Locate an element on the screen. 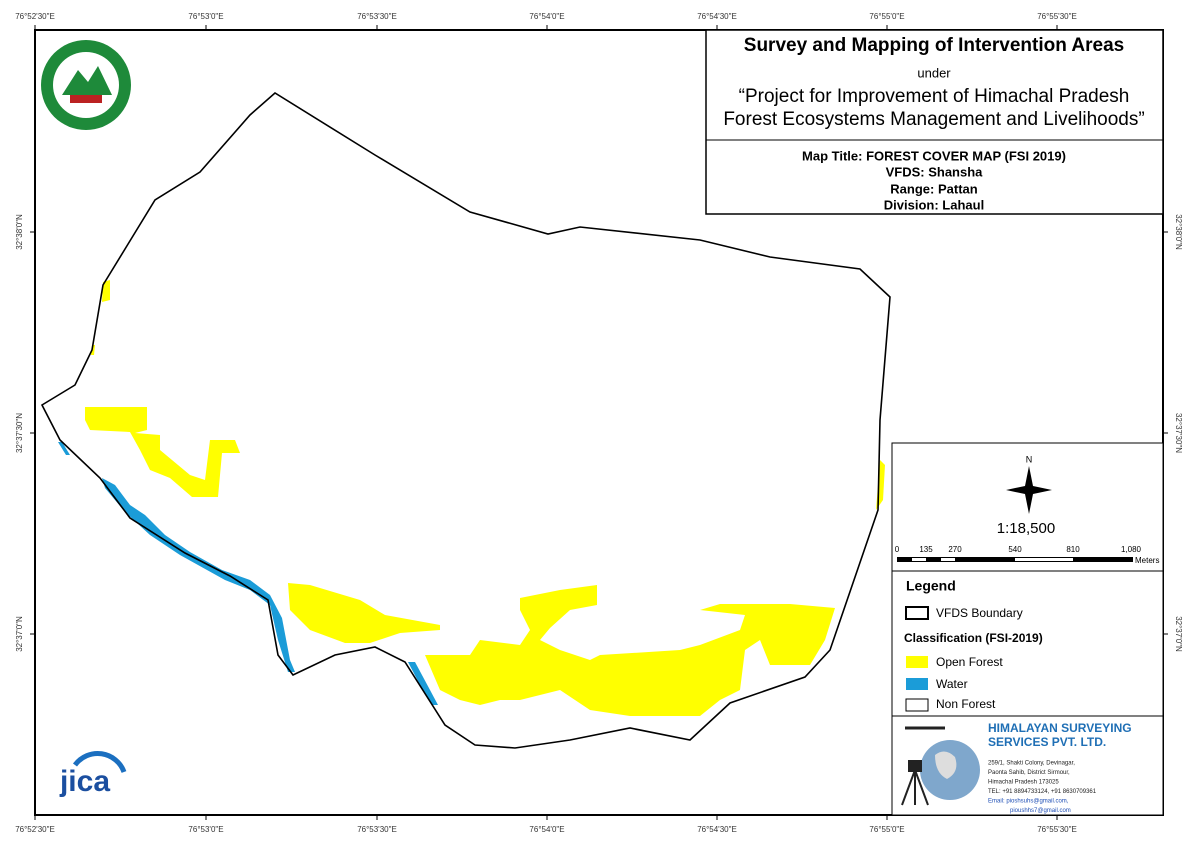  scale-ratio: 1:18,500 is located at coordinates (1026, 528).